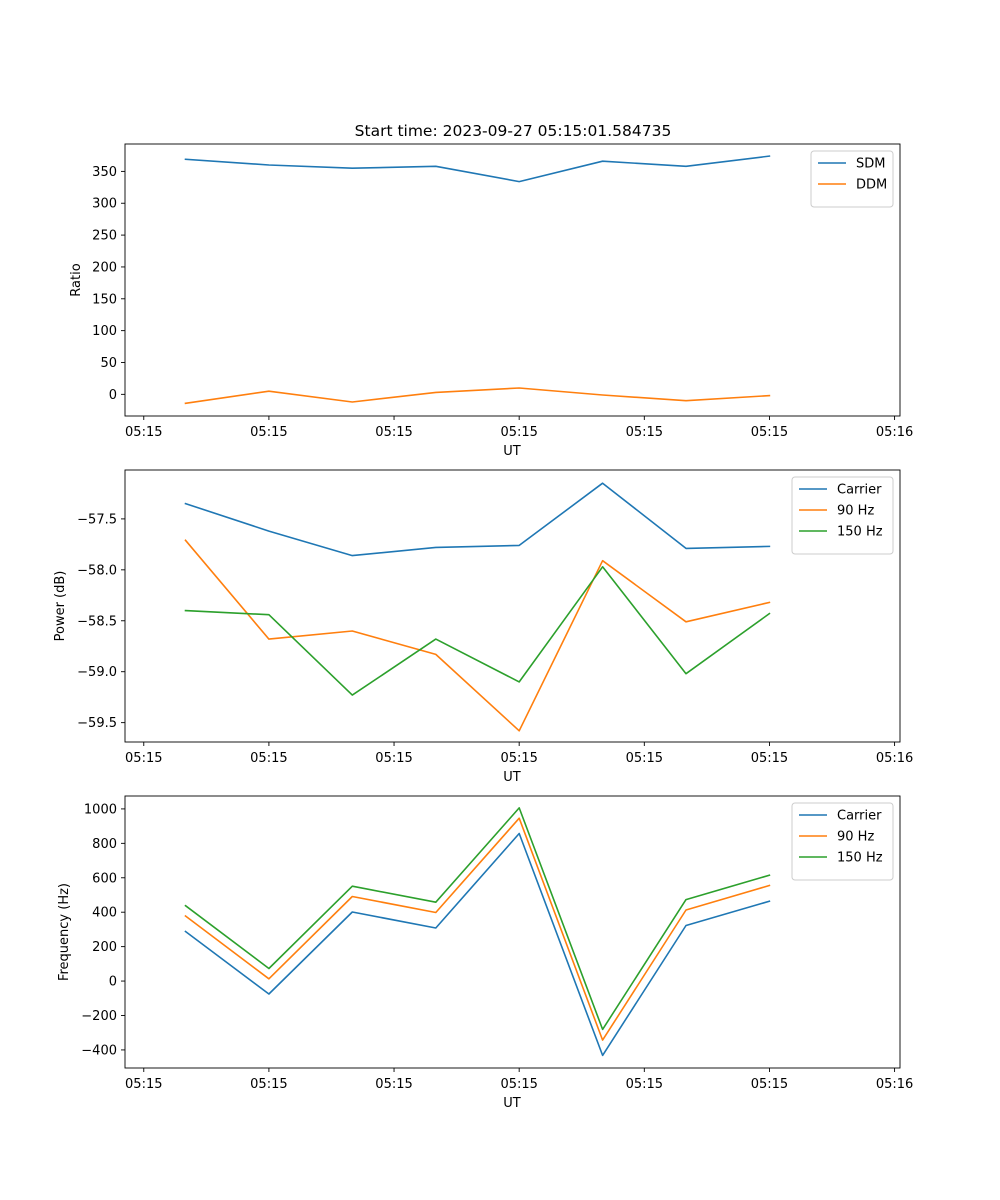 The image size is (1000, 1200). I want to click on y-tick-label: 100, so click(104, 331).